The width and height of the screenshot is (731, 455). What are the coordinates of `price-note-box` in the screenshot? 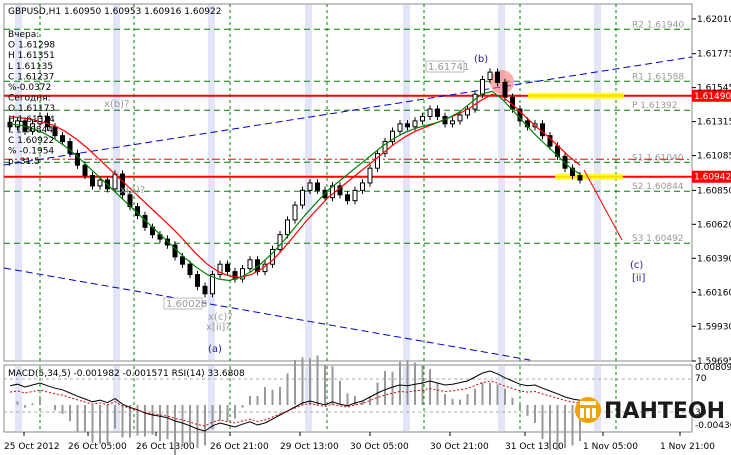 It's located at (183, 303).